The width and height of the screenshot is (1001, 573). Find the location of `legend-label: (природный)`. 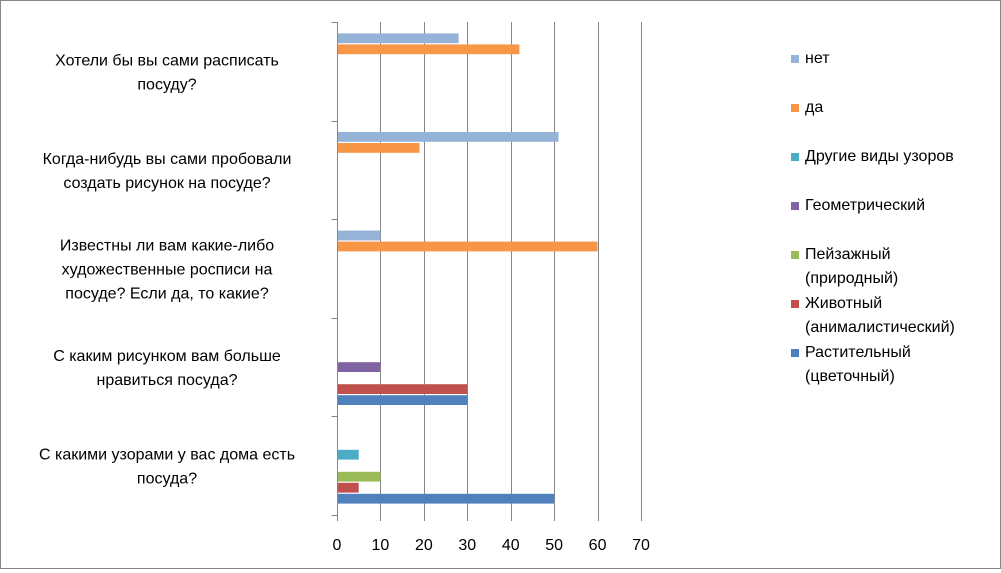

legend-label: (природный) is located at coordinates (852, 278).